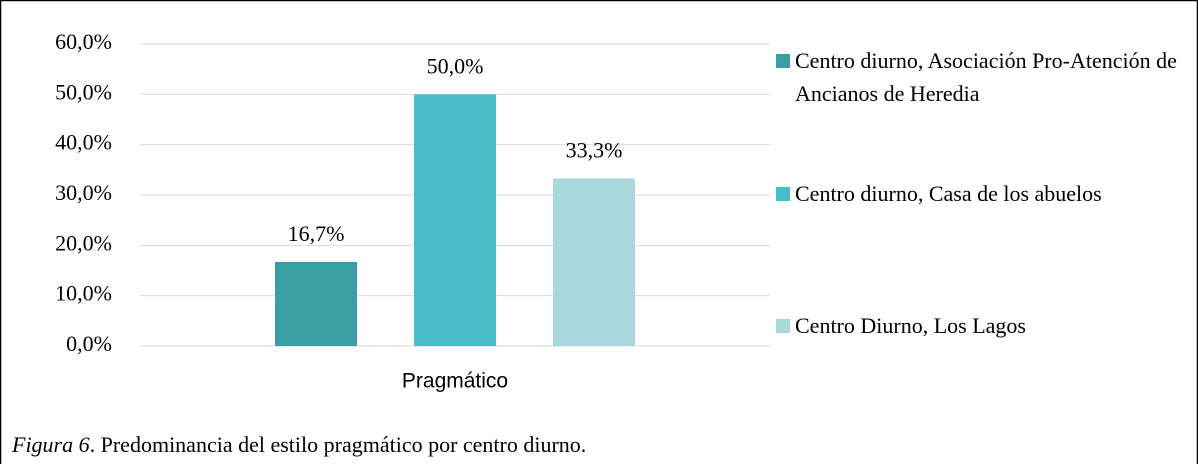 The height and width of the screenshot is (464, 1198). I want to click on legend-entry: Centro diurno, Casa de los abuelos, so click(981, 193).